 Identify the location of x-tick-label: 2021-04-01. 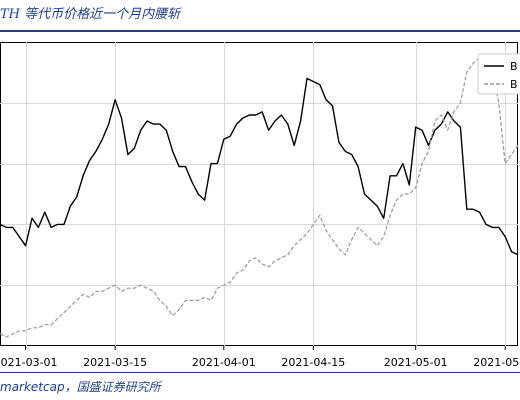
(224, 362).